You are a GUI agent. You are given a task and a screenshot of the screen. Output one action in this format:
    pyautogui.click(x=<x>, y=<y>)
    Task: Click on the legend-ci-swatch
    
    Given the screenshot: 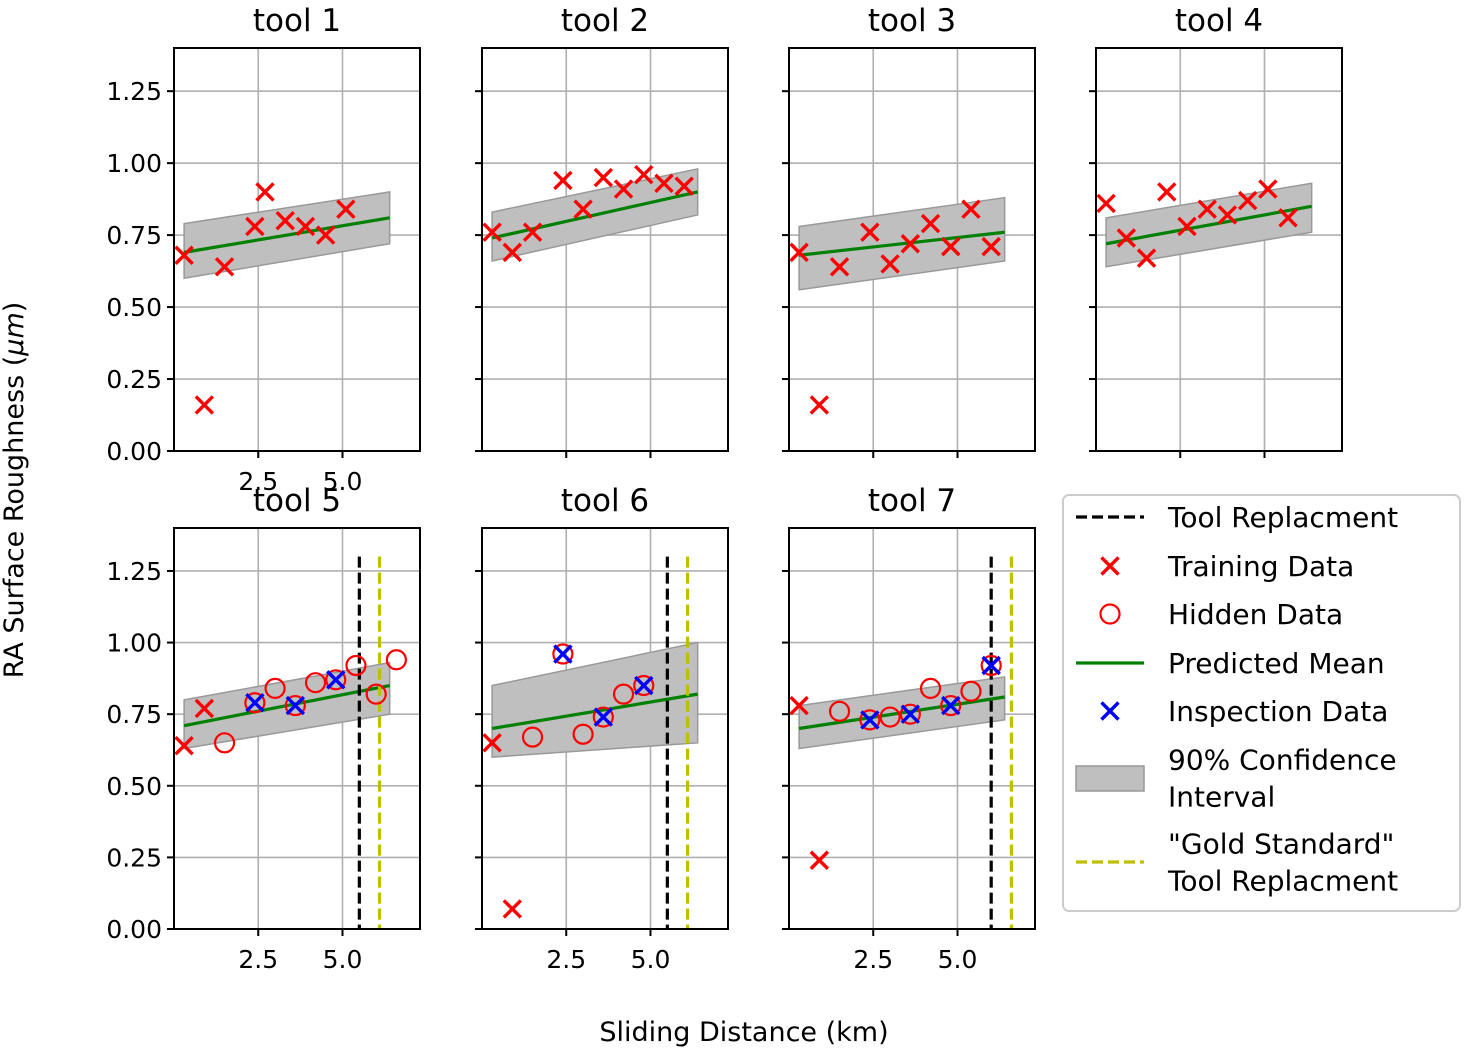 What is the action you would take?
    pyautogui.click(x=1110, y=778)
    